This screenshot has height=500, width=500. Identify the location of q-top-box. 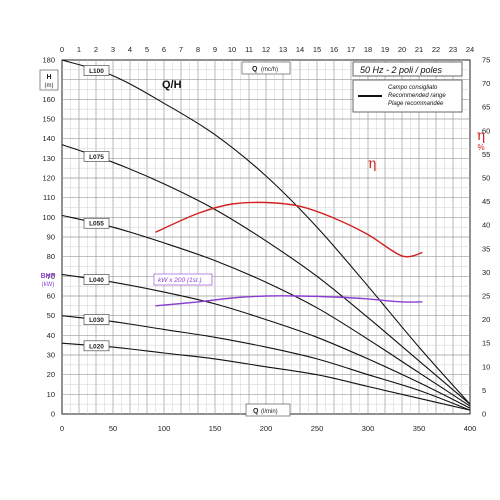
(266, 68).